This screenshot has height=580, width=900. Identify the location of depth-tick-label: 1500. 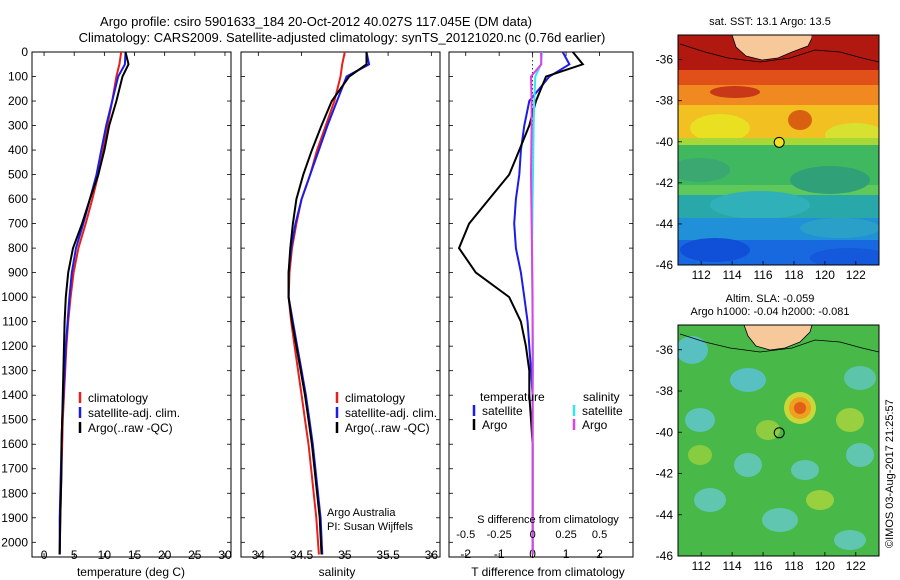
(14, 420).